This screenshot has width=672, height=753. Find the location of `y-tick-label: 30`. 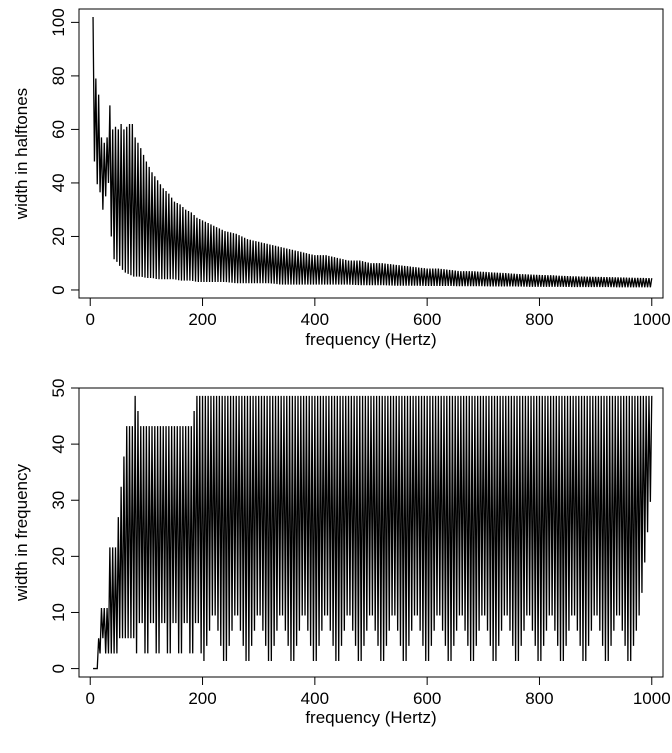

y-tick-label: 30 is located at coordinates (58, 500).